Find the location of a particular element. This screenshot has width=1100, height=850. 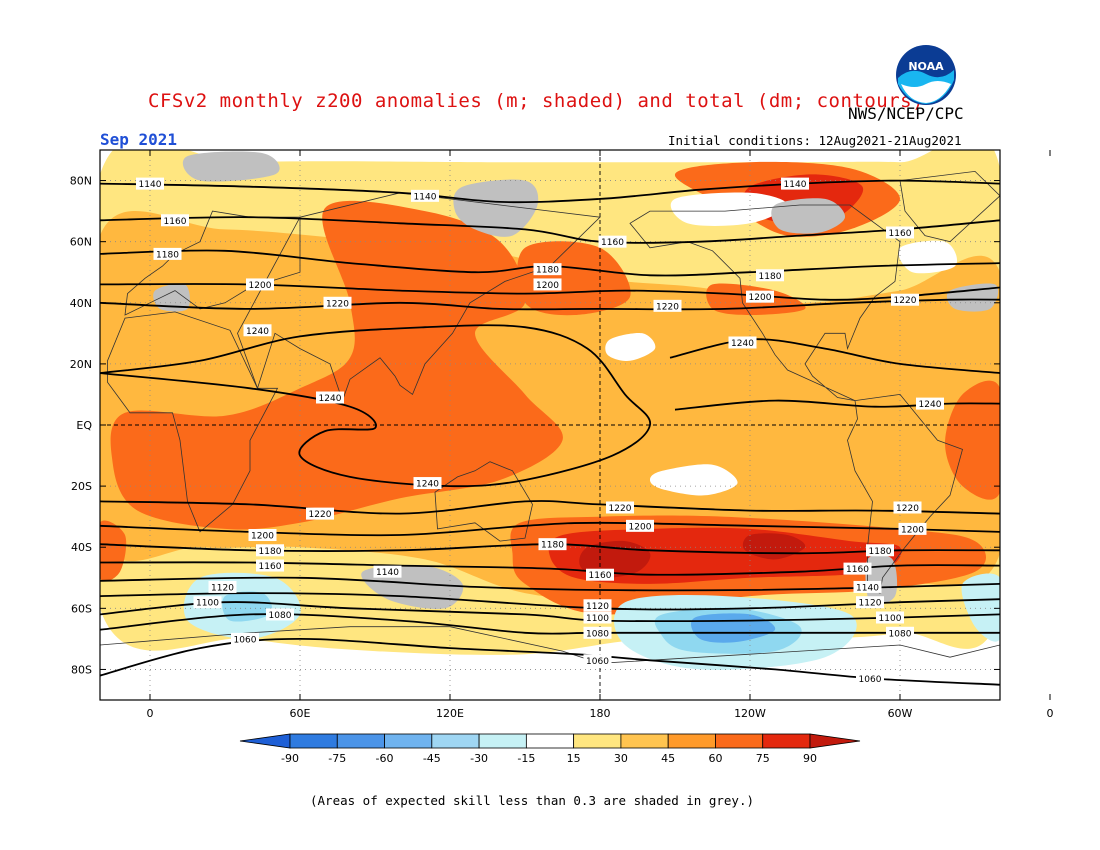

longitude-label: 120E is located at coordinates (450, 713).